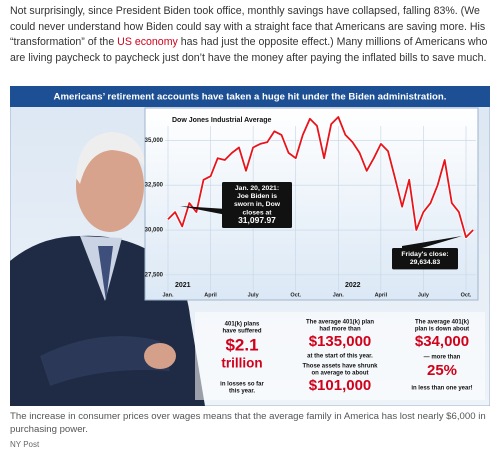  Describe the element at coordinates (442, 341) in the screenshot. I see `stat-figure: $34,000` at that location.